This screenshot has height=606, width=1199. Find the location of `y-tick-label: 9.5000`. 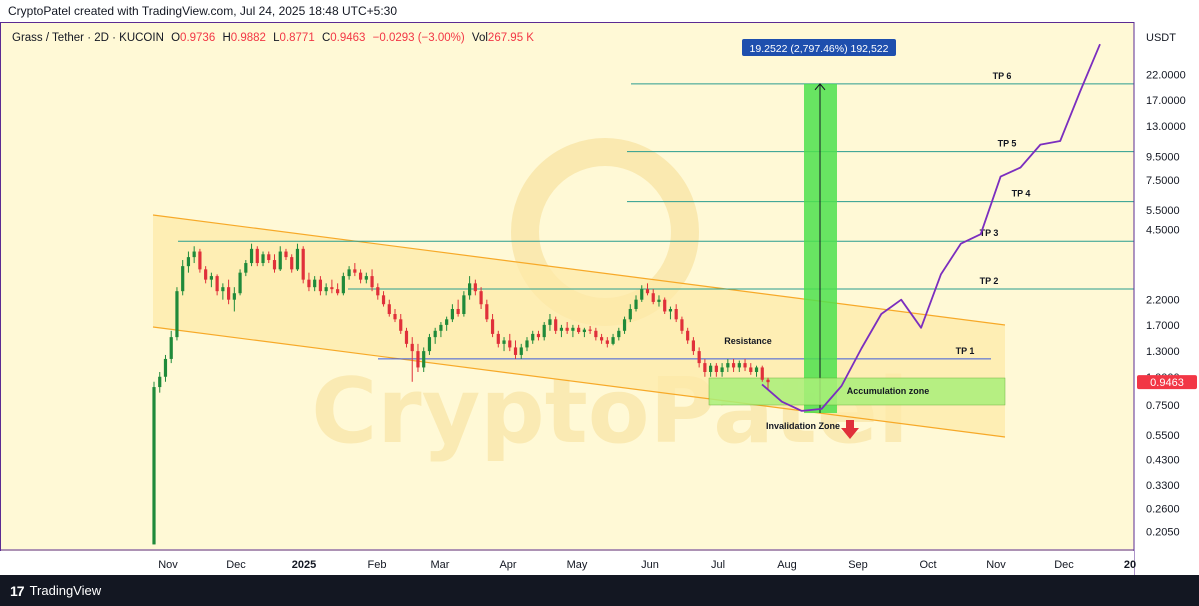

y-tick-label: 9.5000 is located at coordinates (1163, 158).